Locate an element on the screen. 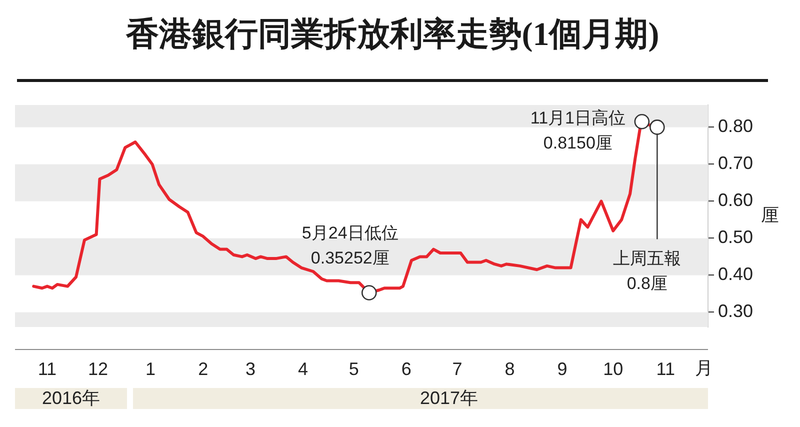 Image resolution: width=800 pixels, height=427 pixels. x-tick-label: 10 is located at coordinates (613, 368).